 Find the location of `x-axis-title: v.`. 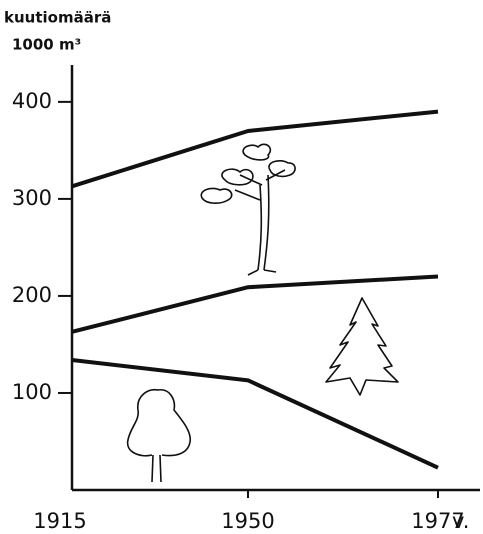

x-axis-title: v. is located at coordinates (460, 521).